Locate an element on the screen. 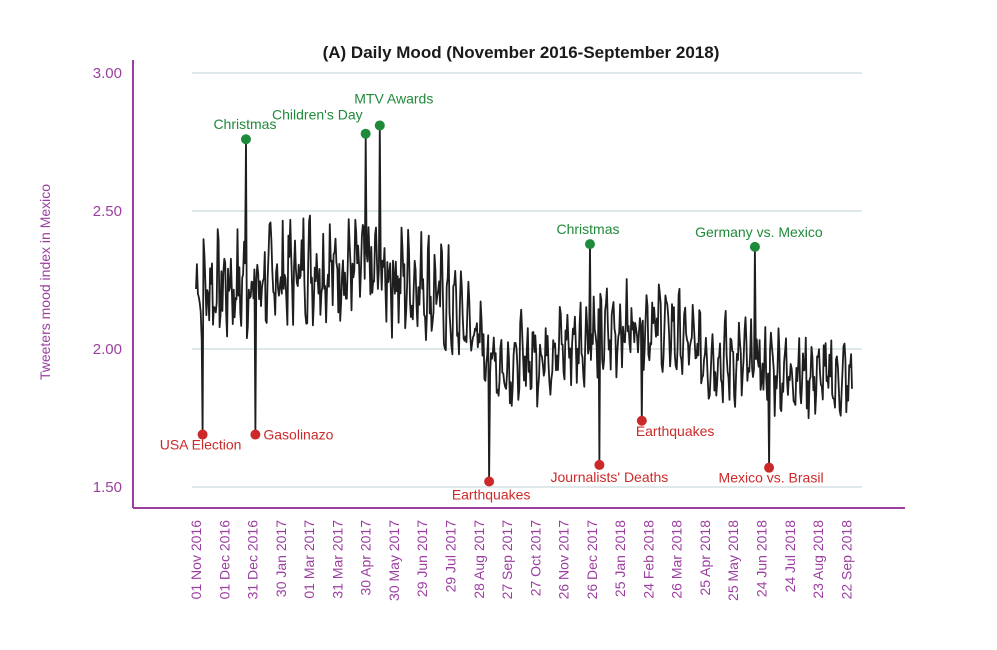 This screenshot has width=997, height=650. x-tick-label: 31 Mar 2017 is located at coordinates (337, 559).